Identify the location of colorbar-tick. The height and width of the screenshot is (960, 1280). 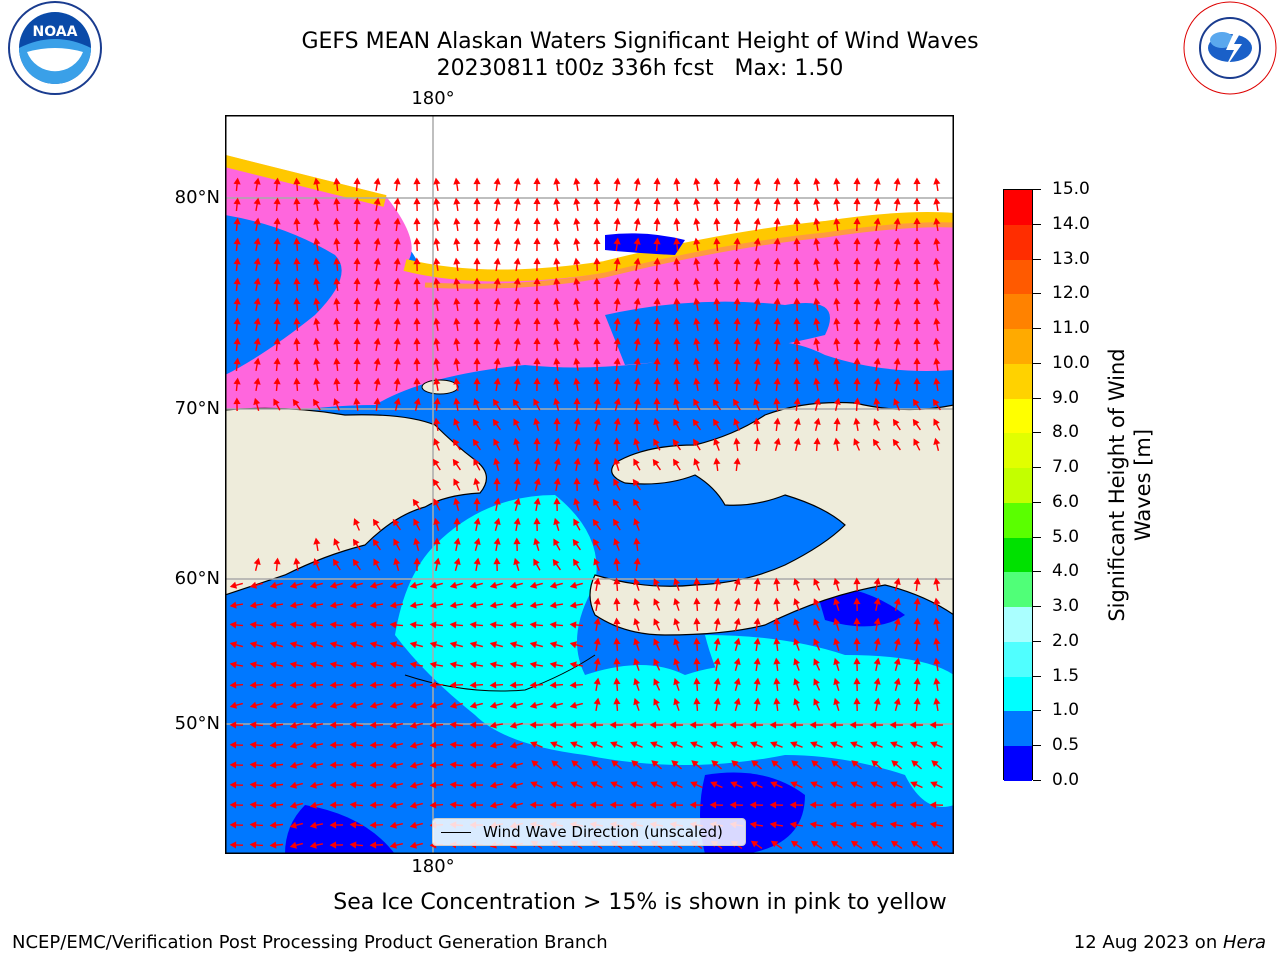
(1037, 363).